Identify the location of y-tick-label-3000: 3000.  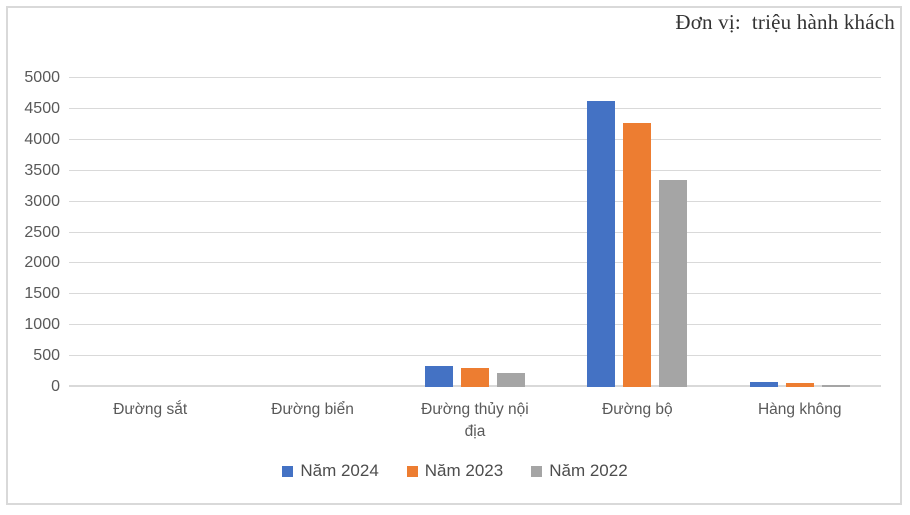
(42, 201).